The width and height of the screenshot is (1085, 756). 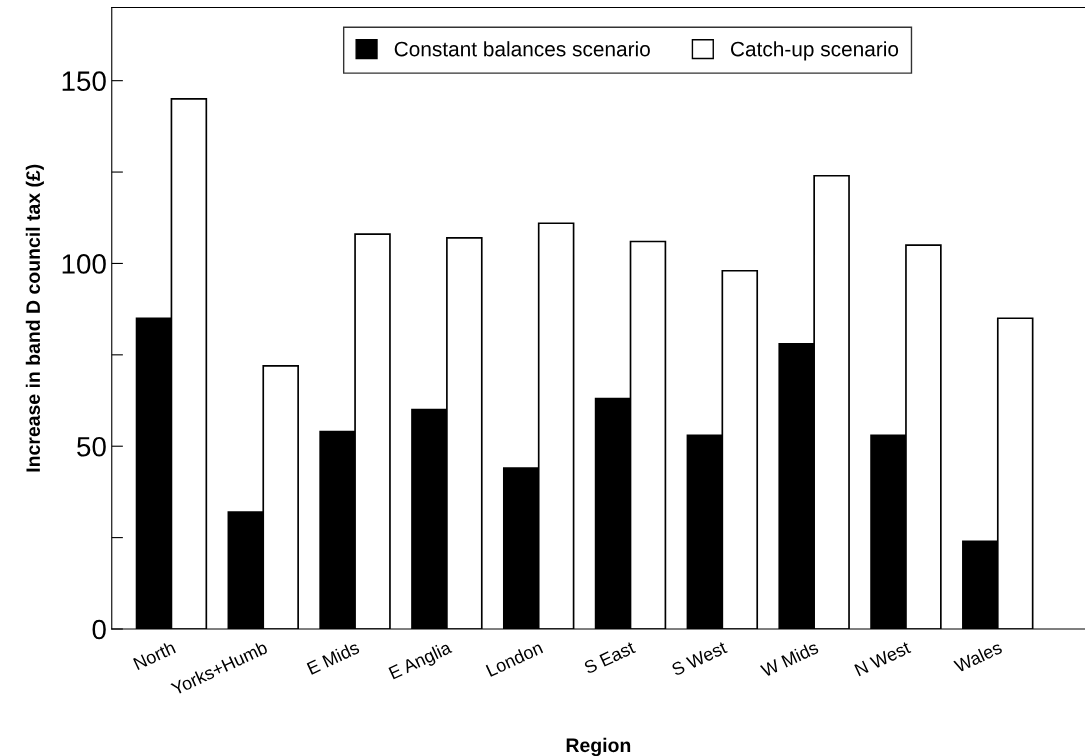 I want to click on y-tick-label: 100, so click(x=84, y=264).